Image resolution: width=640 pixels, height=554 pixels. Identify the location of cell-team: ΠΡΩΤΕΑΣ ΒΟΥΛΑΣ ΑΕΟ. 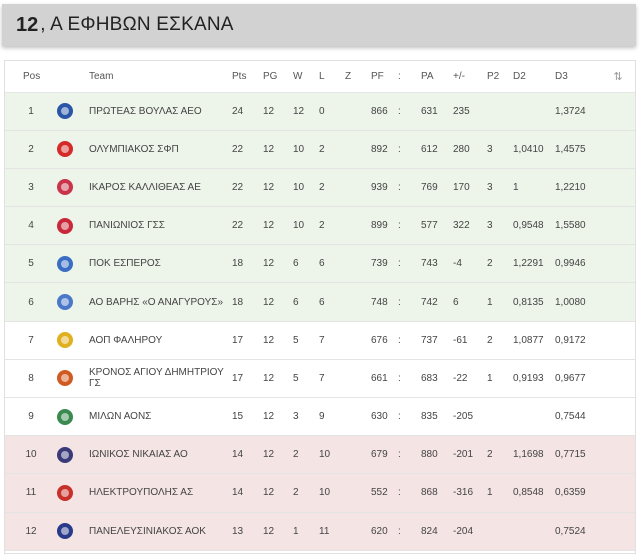
(145, 111).